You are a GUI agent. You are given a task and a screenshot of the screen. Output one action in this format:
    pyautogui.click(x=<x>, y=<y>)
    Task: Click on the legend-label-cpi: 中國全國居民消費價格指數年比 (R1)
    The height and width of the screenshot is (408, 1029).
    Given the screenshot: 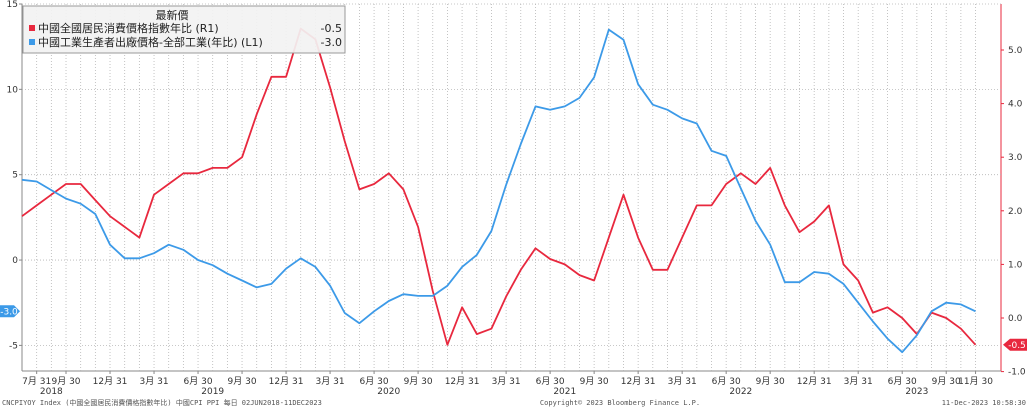 What is the action you would take?
    pyautogui.click(x=128, y=28)
    